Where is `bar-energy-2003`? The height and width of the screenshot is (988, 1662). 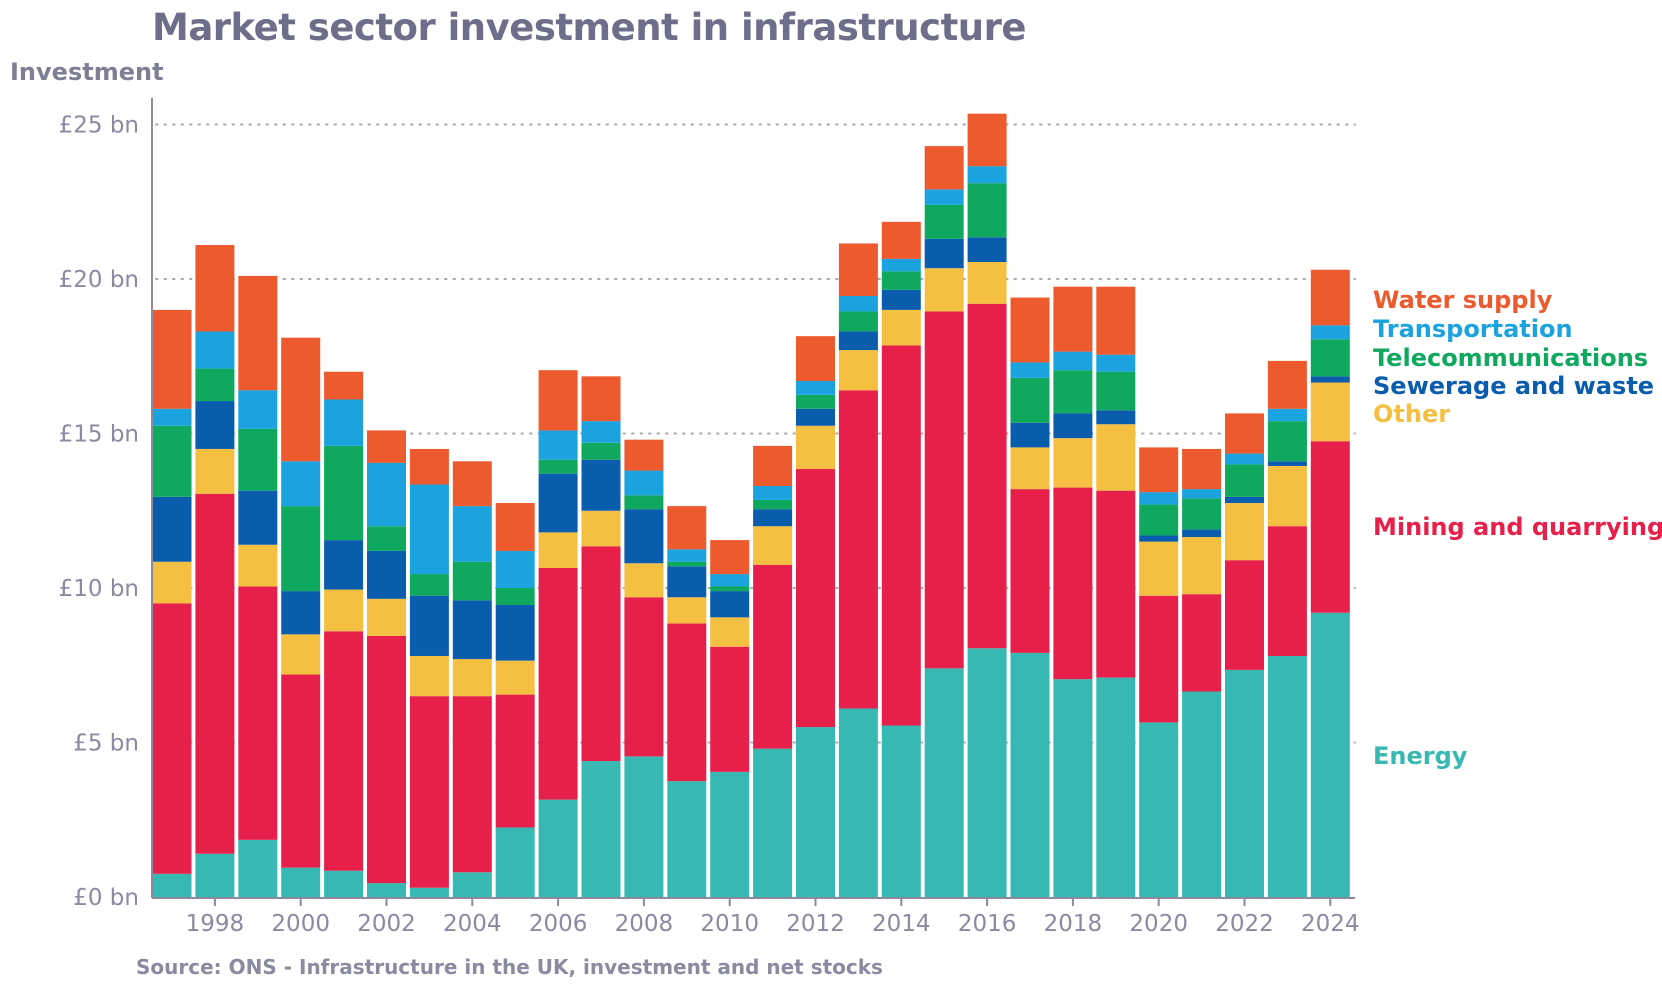 bar-energy-2003 is located at coordinates (429, 892).